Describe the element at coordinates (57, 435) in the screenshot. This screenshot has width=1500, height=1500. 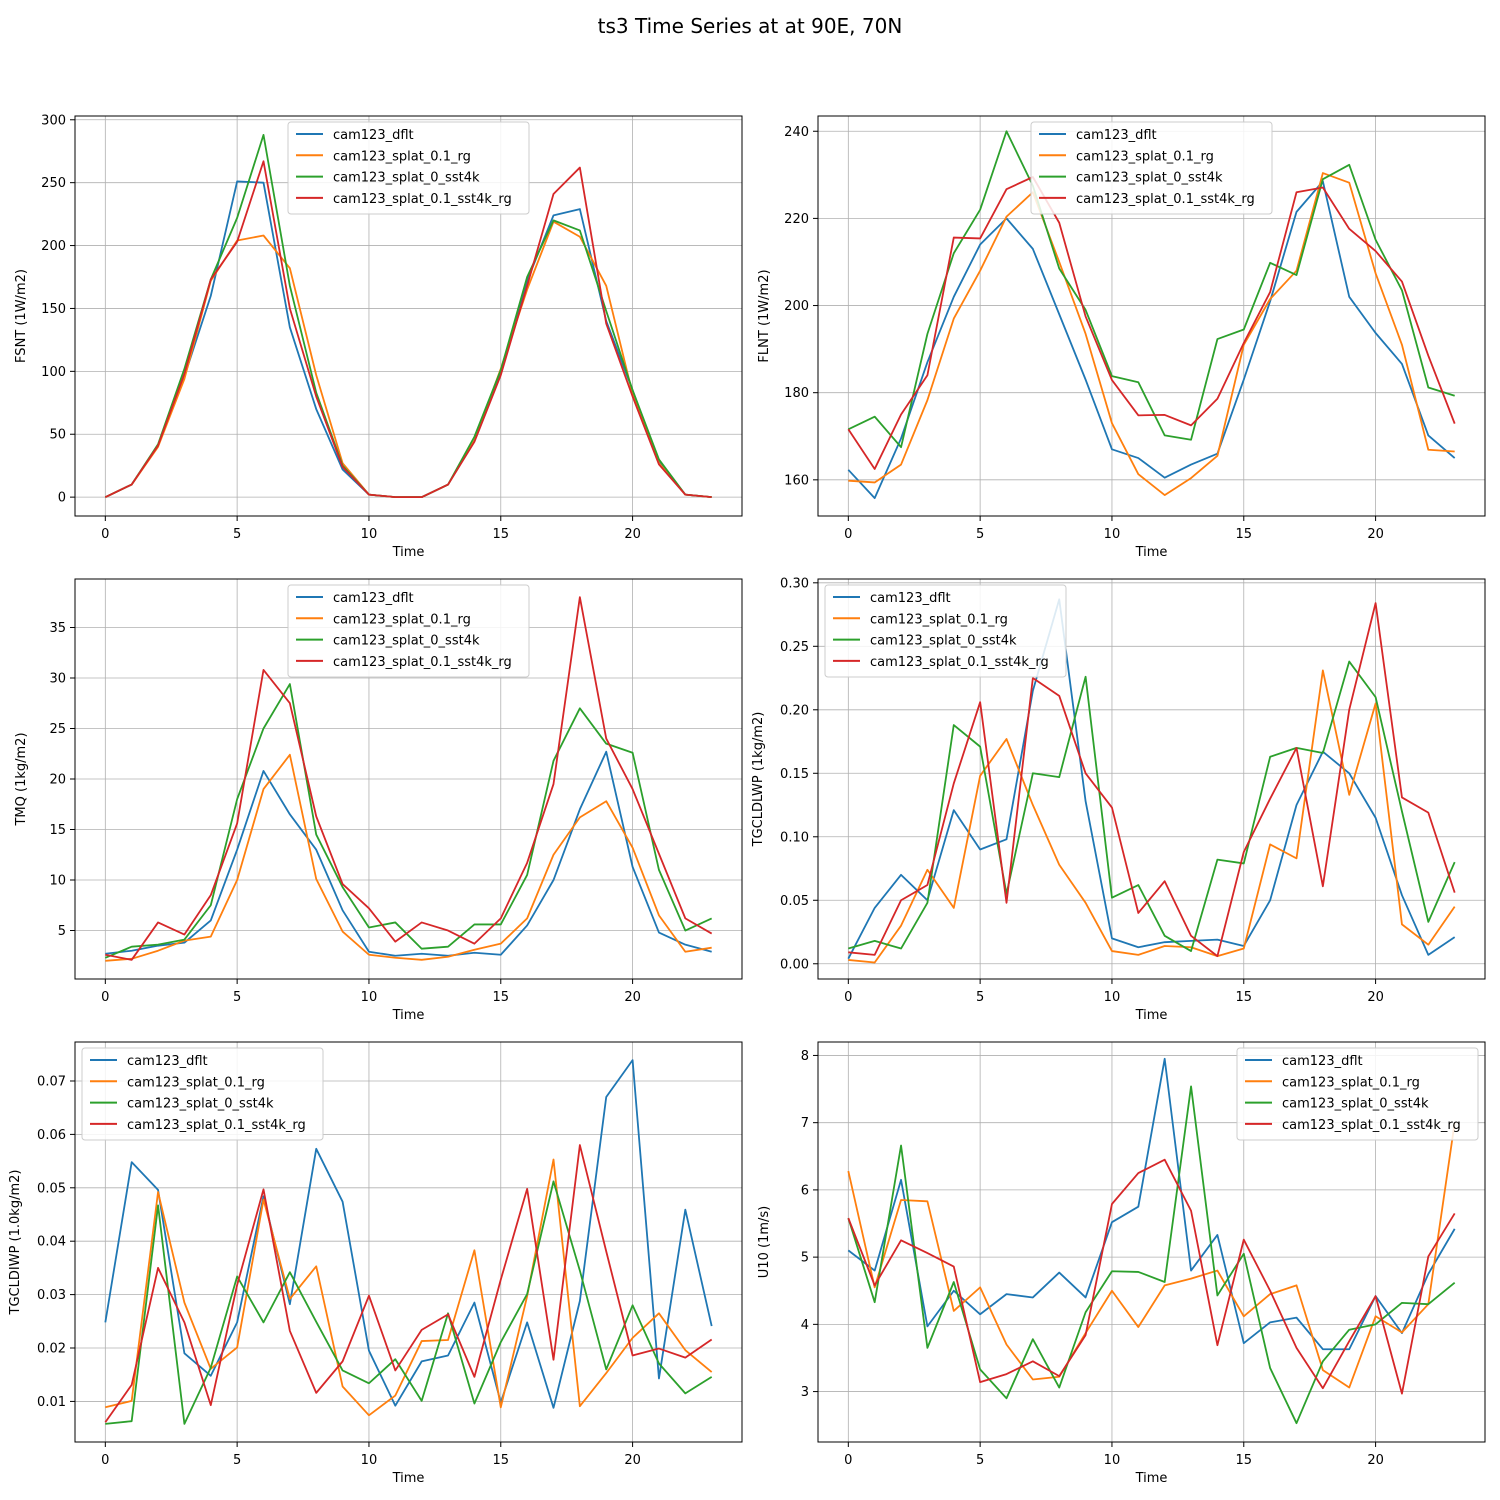
I see `y-tick-label: 50` at that location.